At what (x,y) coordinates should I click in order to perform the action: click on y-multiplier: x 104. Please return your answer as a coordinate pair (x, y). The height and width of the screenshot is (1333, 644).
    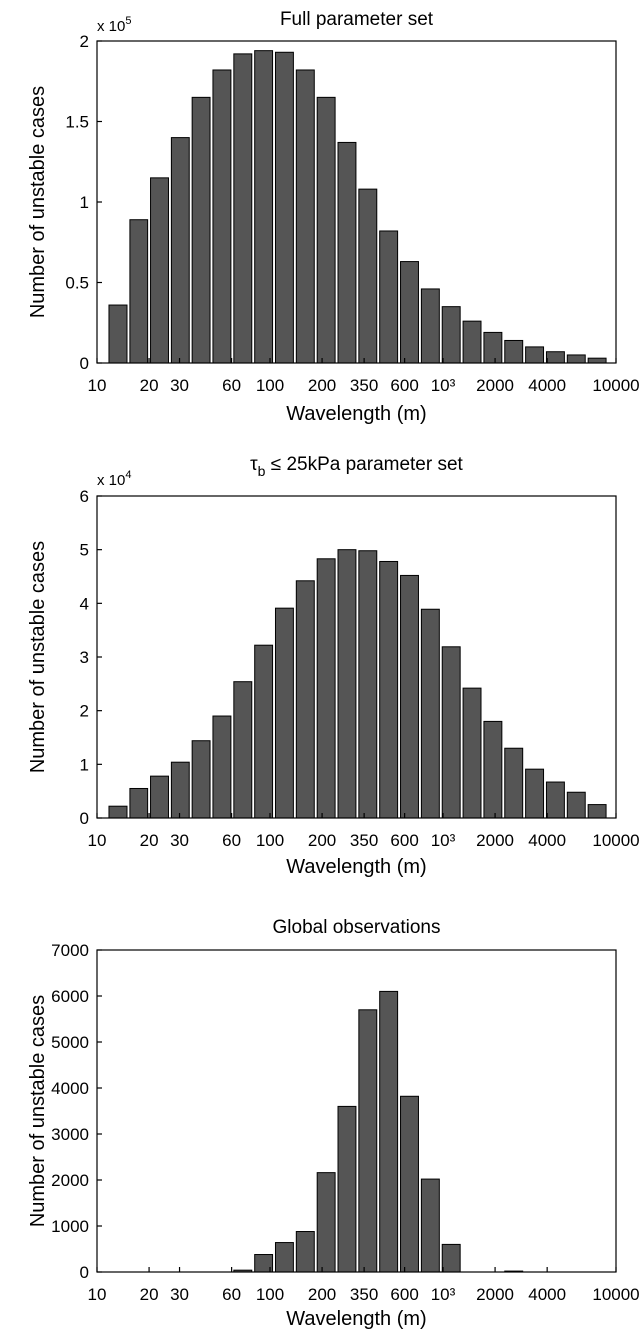
    Looking at the image, I should click on (114, 479).